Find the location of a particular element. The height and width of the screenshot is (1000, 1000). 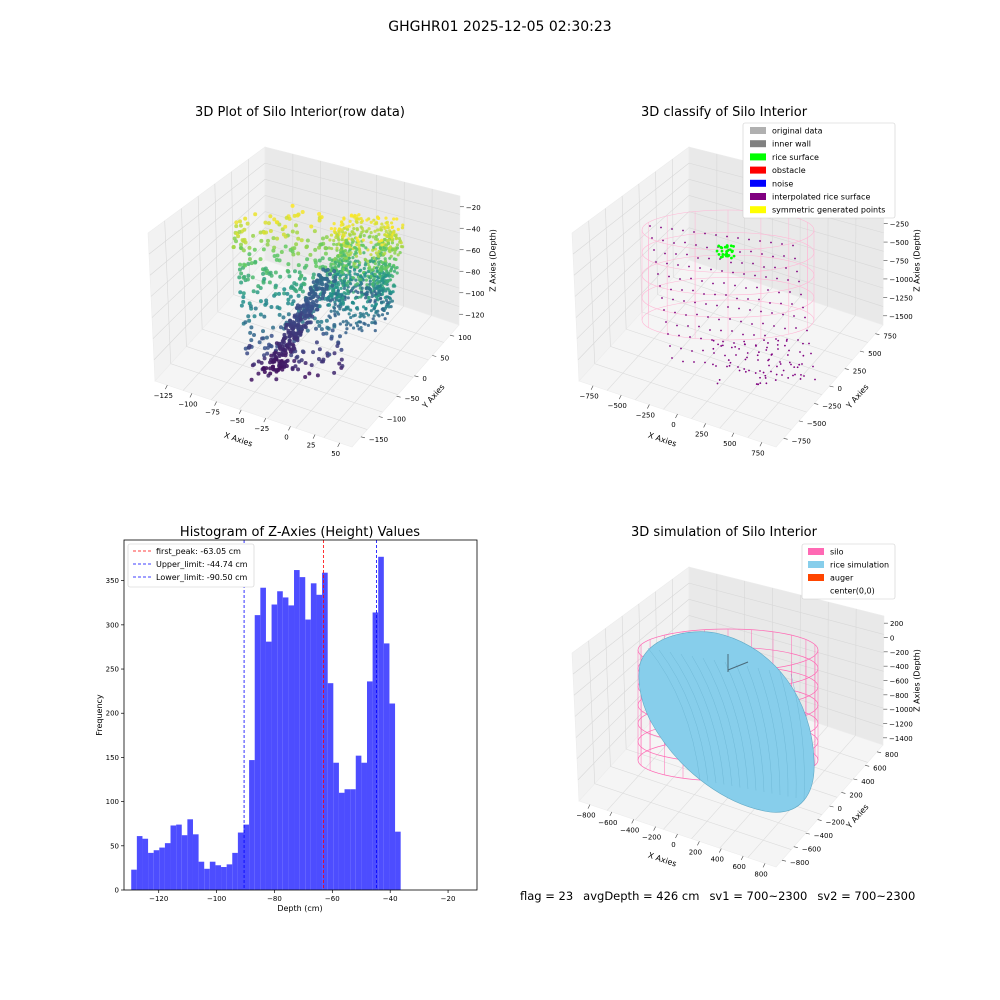

histogram-reference-lines is located at coordinates (310, 715).